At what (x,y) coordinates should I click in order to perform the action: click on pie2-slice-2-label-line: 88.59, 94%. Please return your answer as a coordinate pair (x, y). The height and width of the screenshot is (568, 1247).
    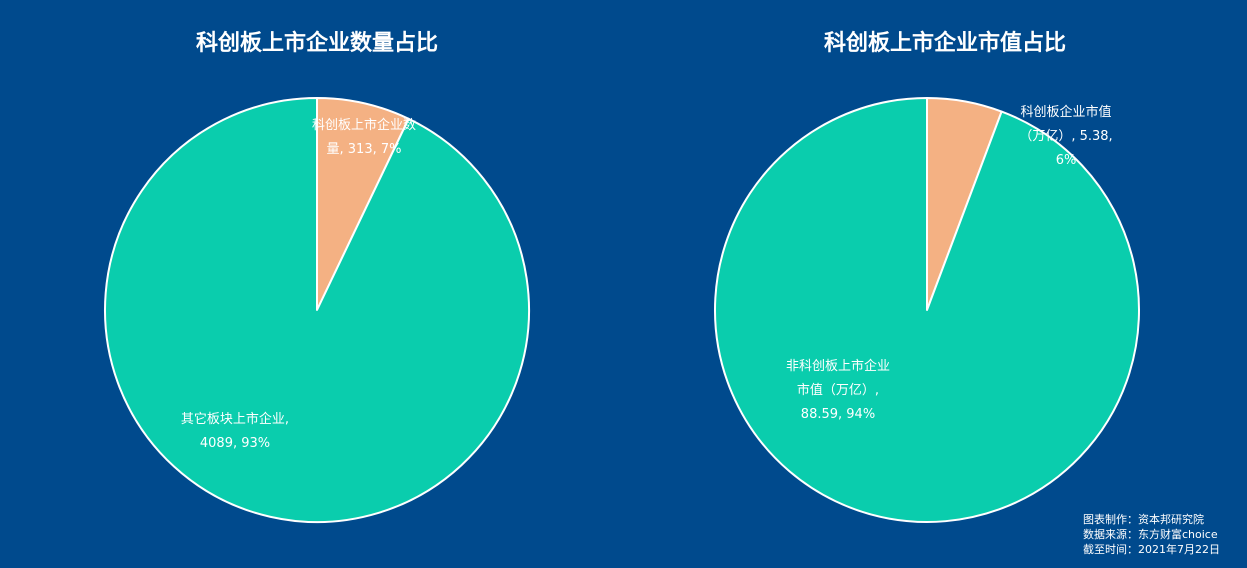
    Looking at the image, I should click on (838, 414).